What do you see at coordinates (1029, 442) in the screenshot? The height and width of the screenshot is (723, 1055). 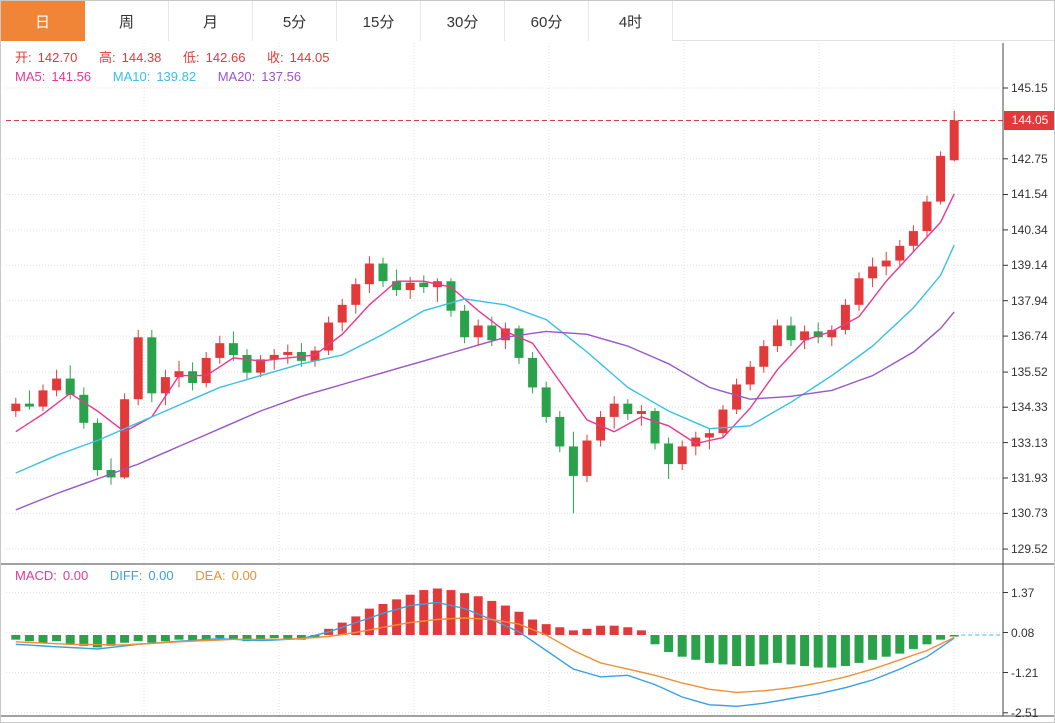 I see `axis-label: 133.13` at bounding box center [1029, 442].